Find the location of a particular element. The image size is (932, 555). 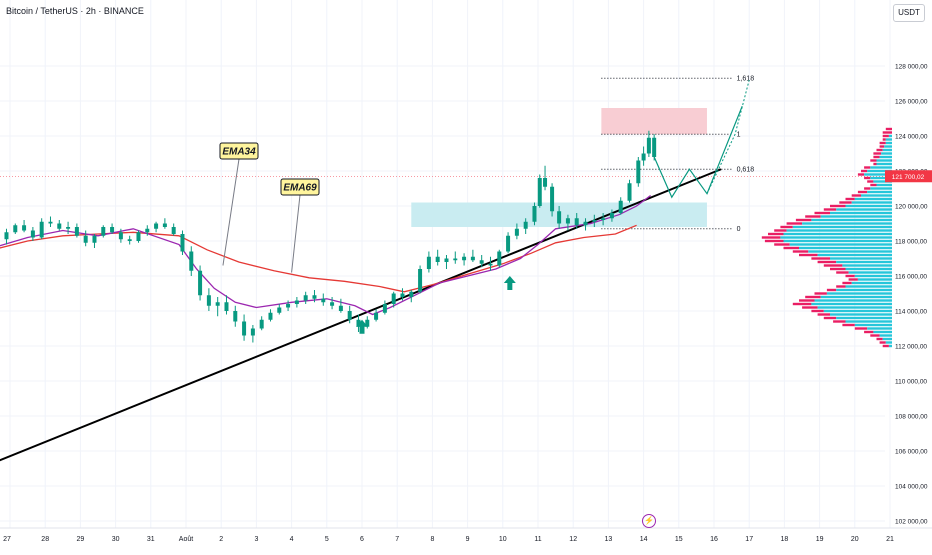

y-tick-label: 124 000,00 is located at coordinates (911, 137).